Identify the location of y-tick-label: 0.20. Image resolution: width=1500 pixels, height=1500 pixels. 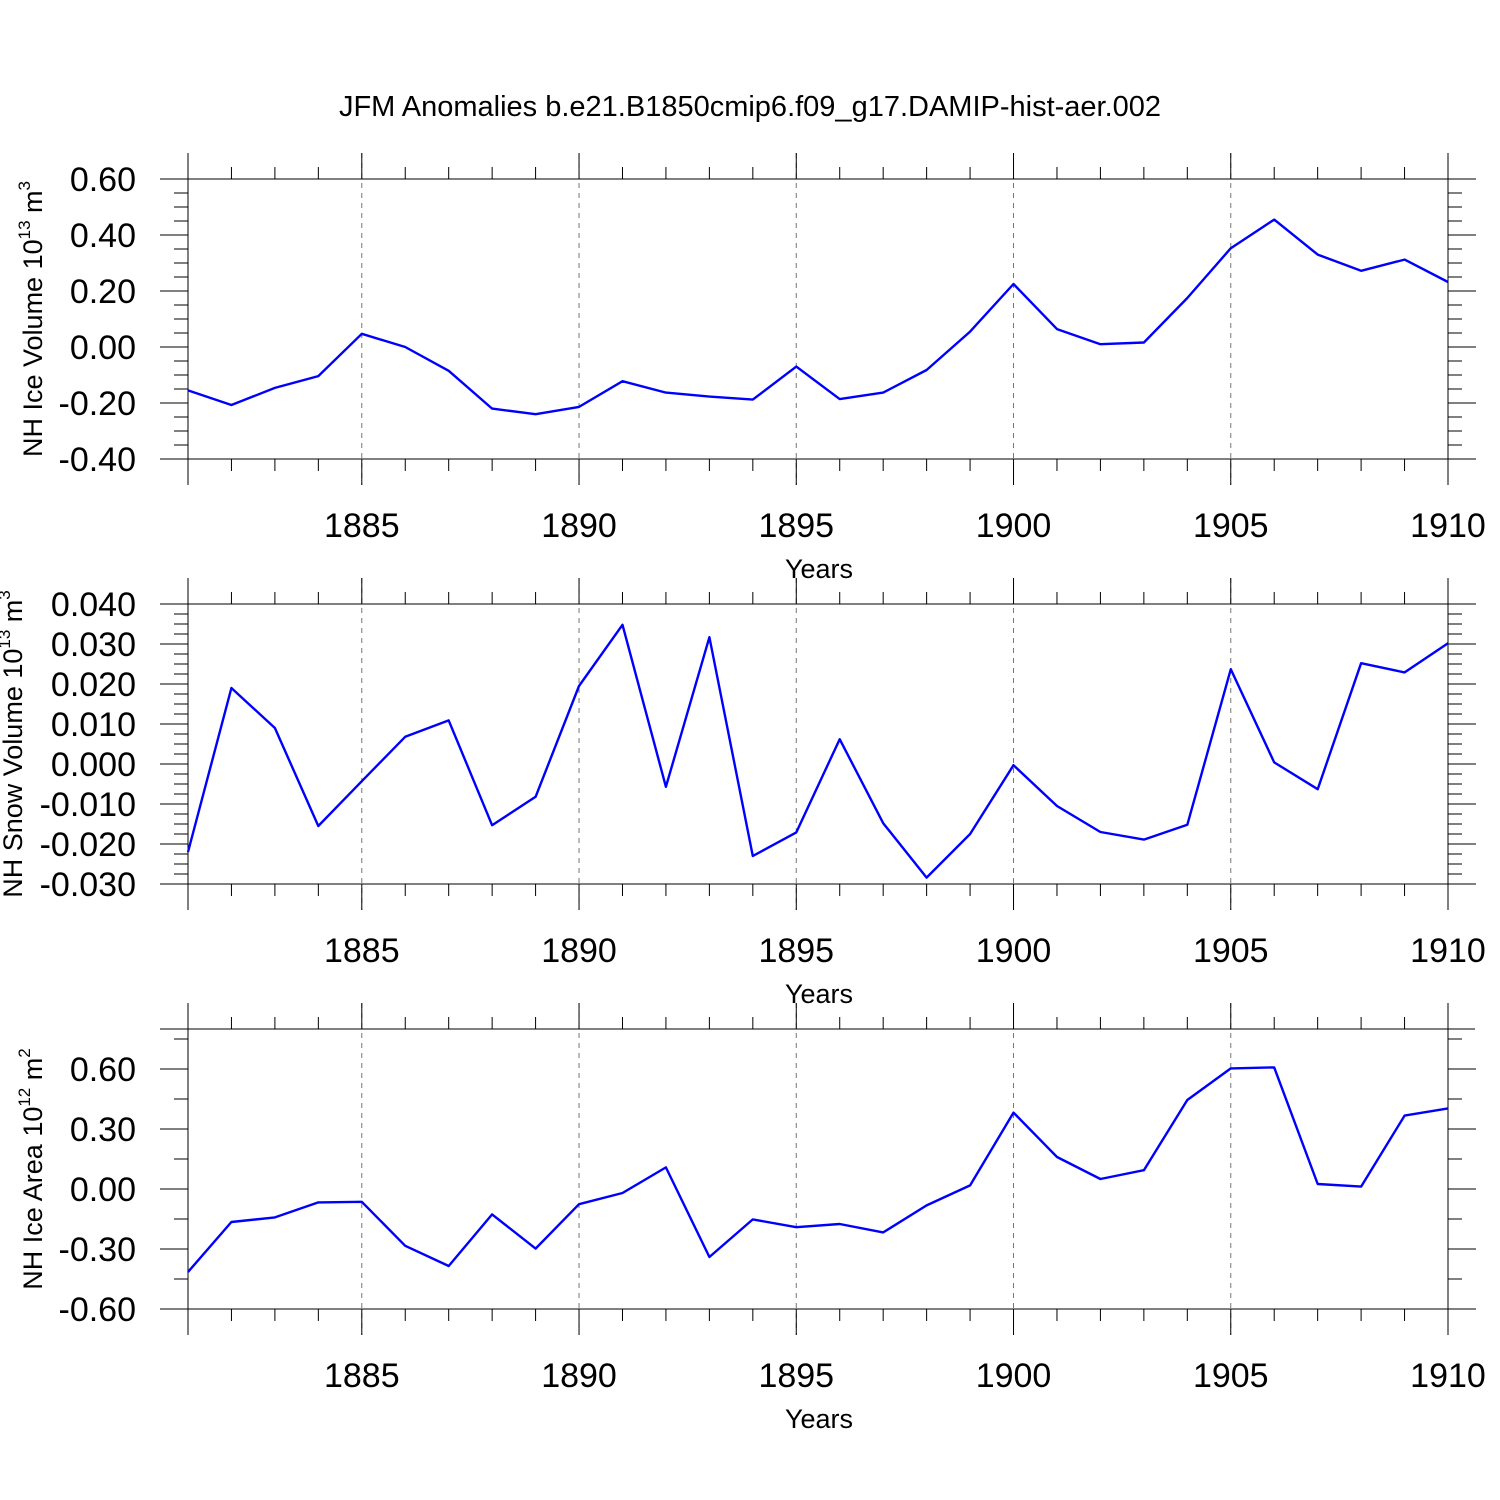
(103, 292).